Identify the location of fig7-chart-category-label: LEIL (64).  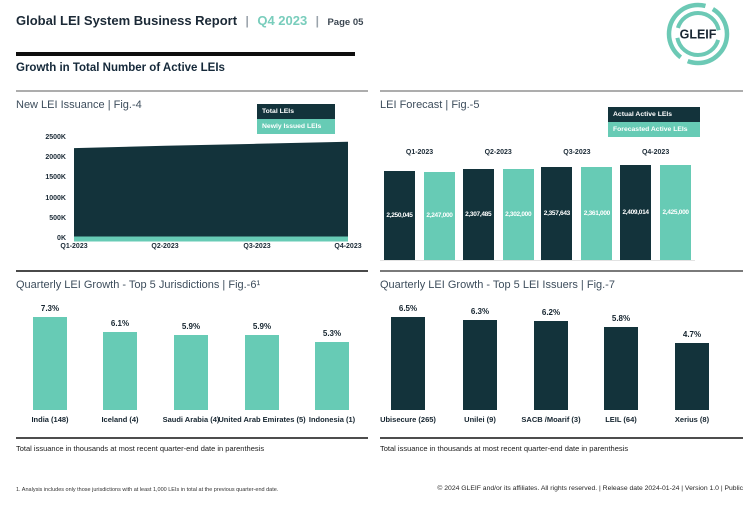
(621, 419).